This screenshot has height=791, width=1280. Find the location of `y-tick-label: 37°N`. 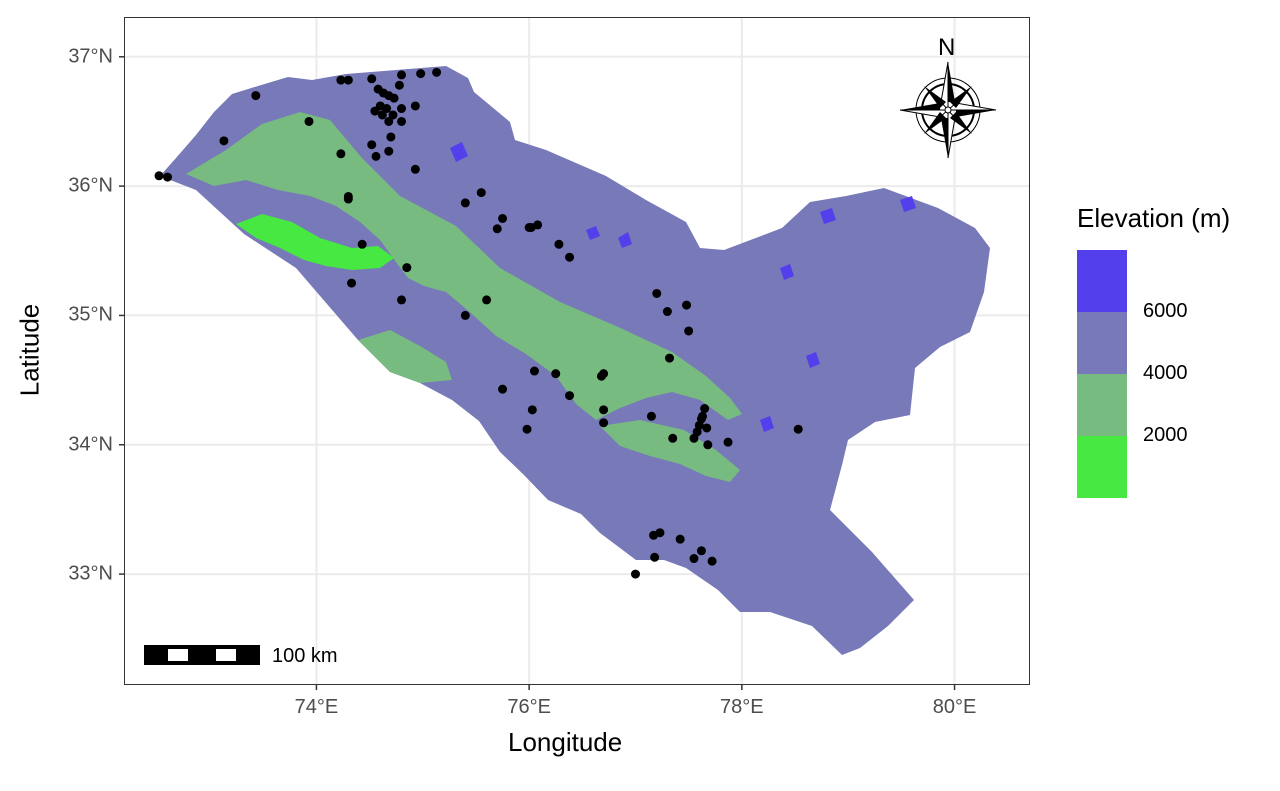

y-tick-label: 37°N is located at coordinates (90, 56).